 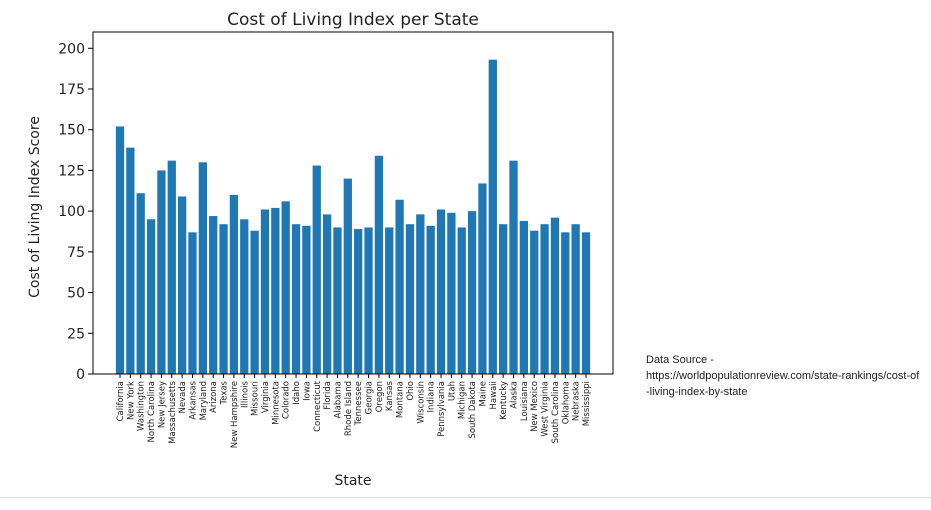 What do you see at coordinates (318, 406) in the screenshot?
I see `x-tick-label: Connecticut` at bounding box center [318, 406].